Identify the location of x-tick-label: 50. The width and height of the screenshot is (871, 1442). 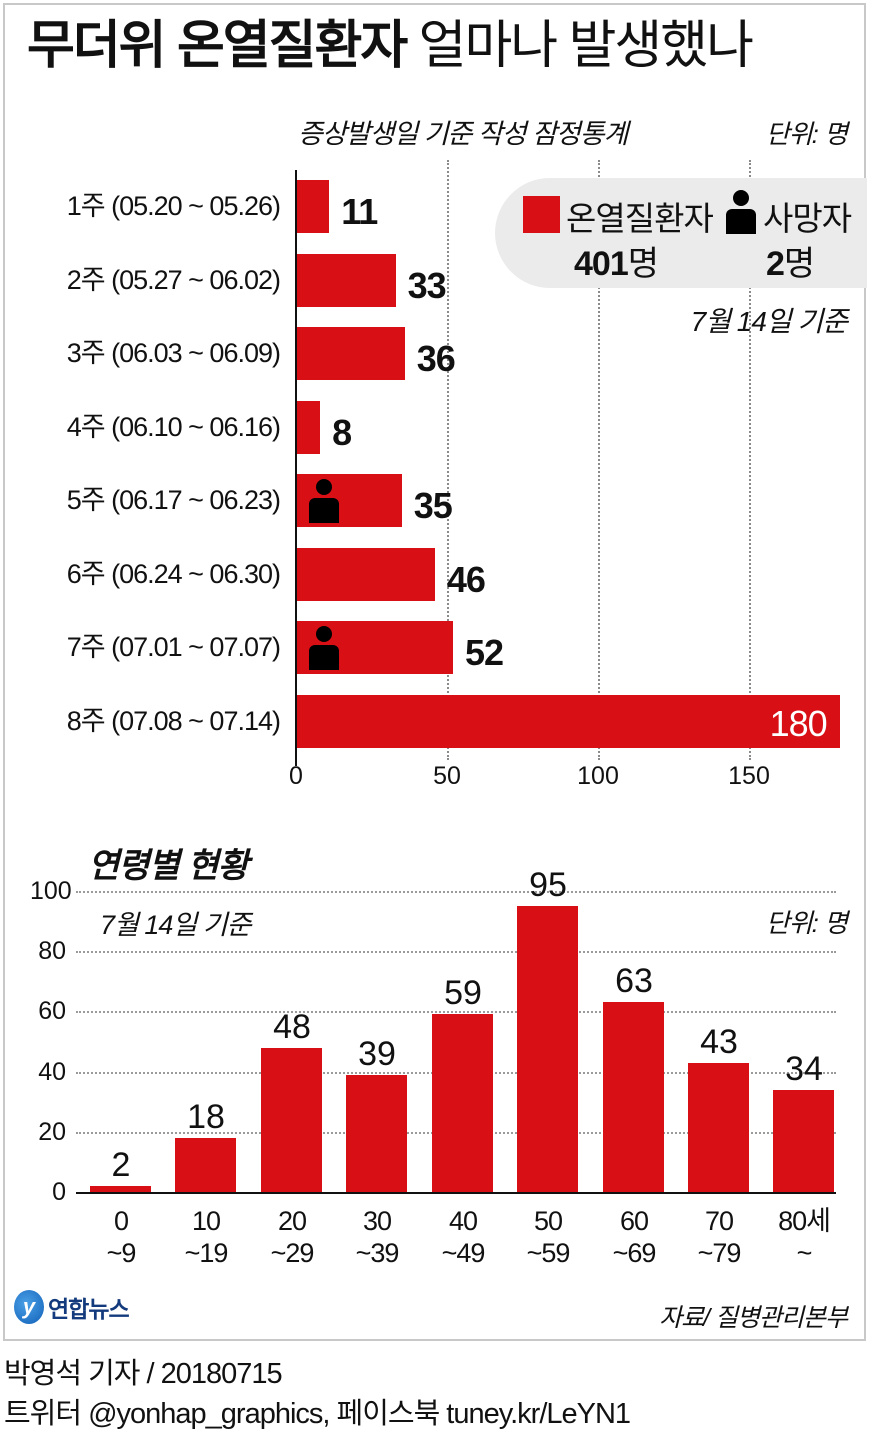
(447, 776).